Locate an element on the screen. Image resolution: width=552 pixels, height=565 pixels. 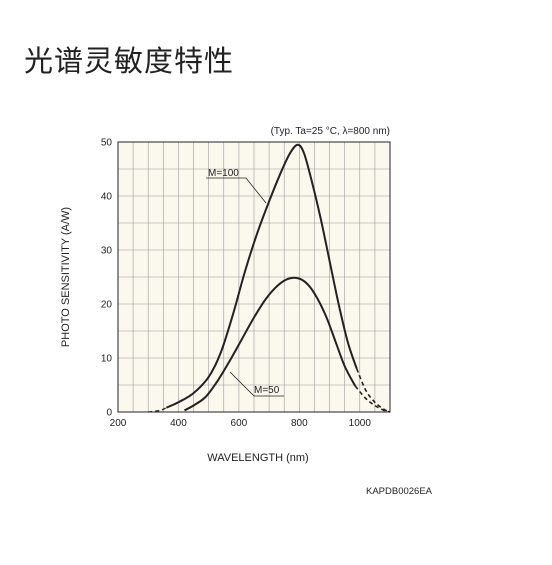
x-tick-label: 800 is located at coordinates (299, 423).